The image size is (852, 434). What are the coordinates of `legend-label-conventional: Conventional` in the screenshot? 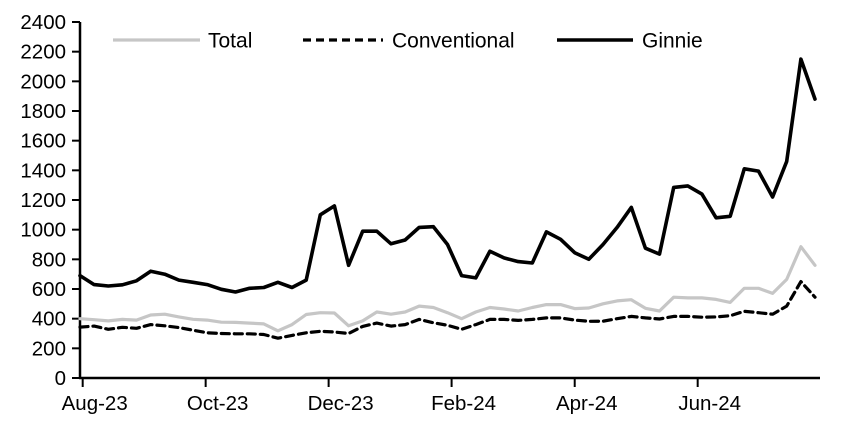 It's located at (453, 41).